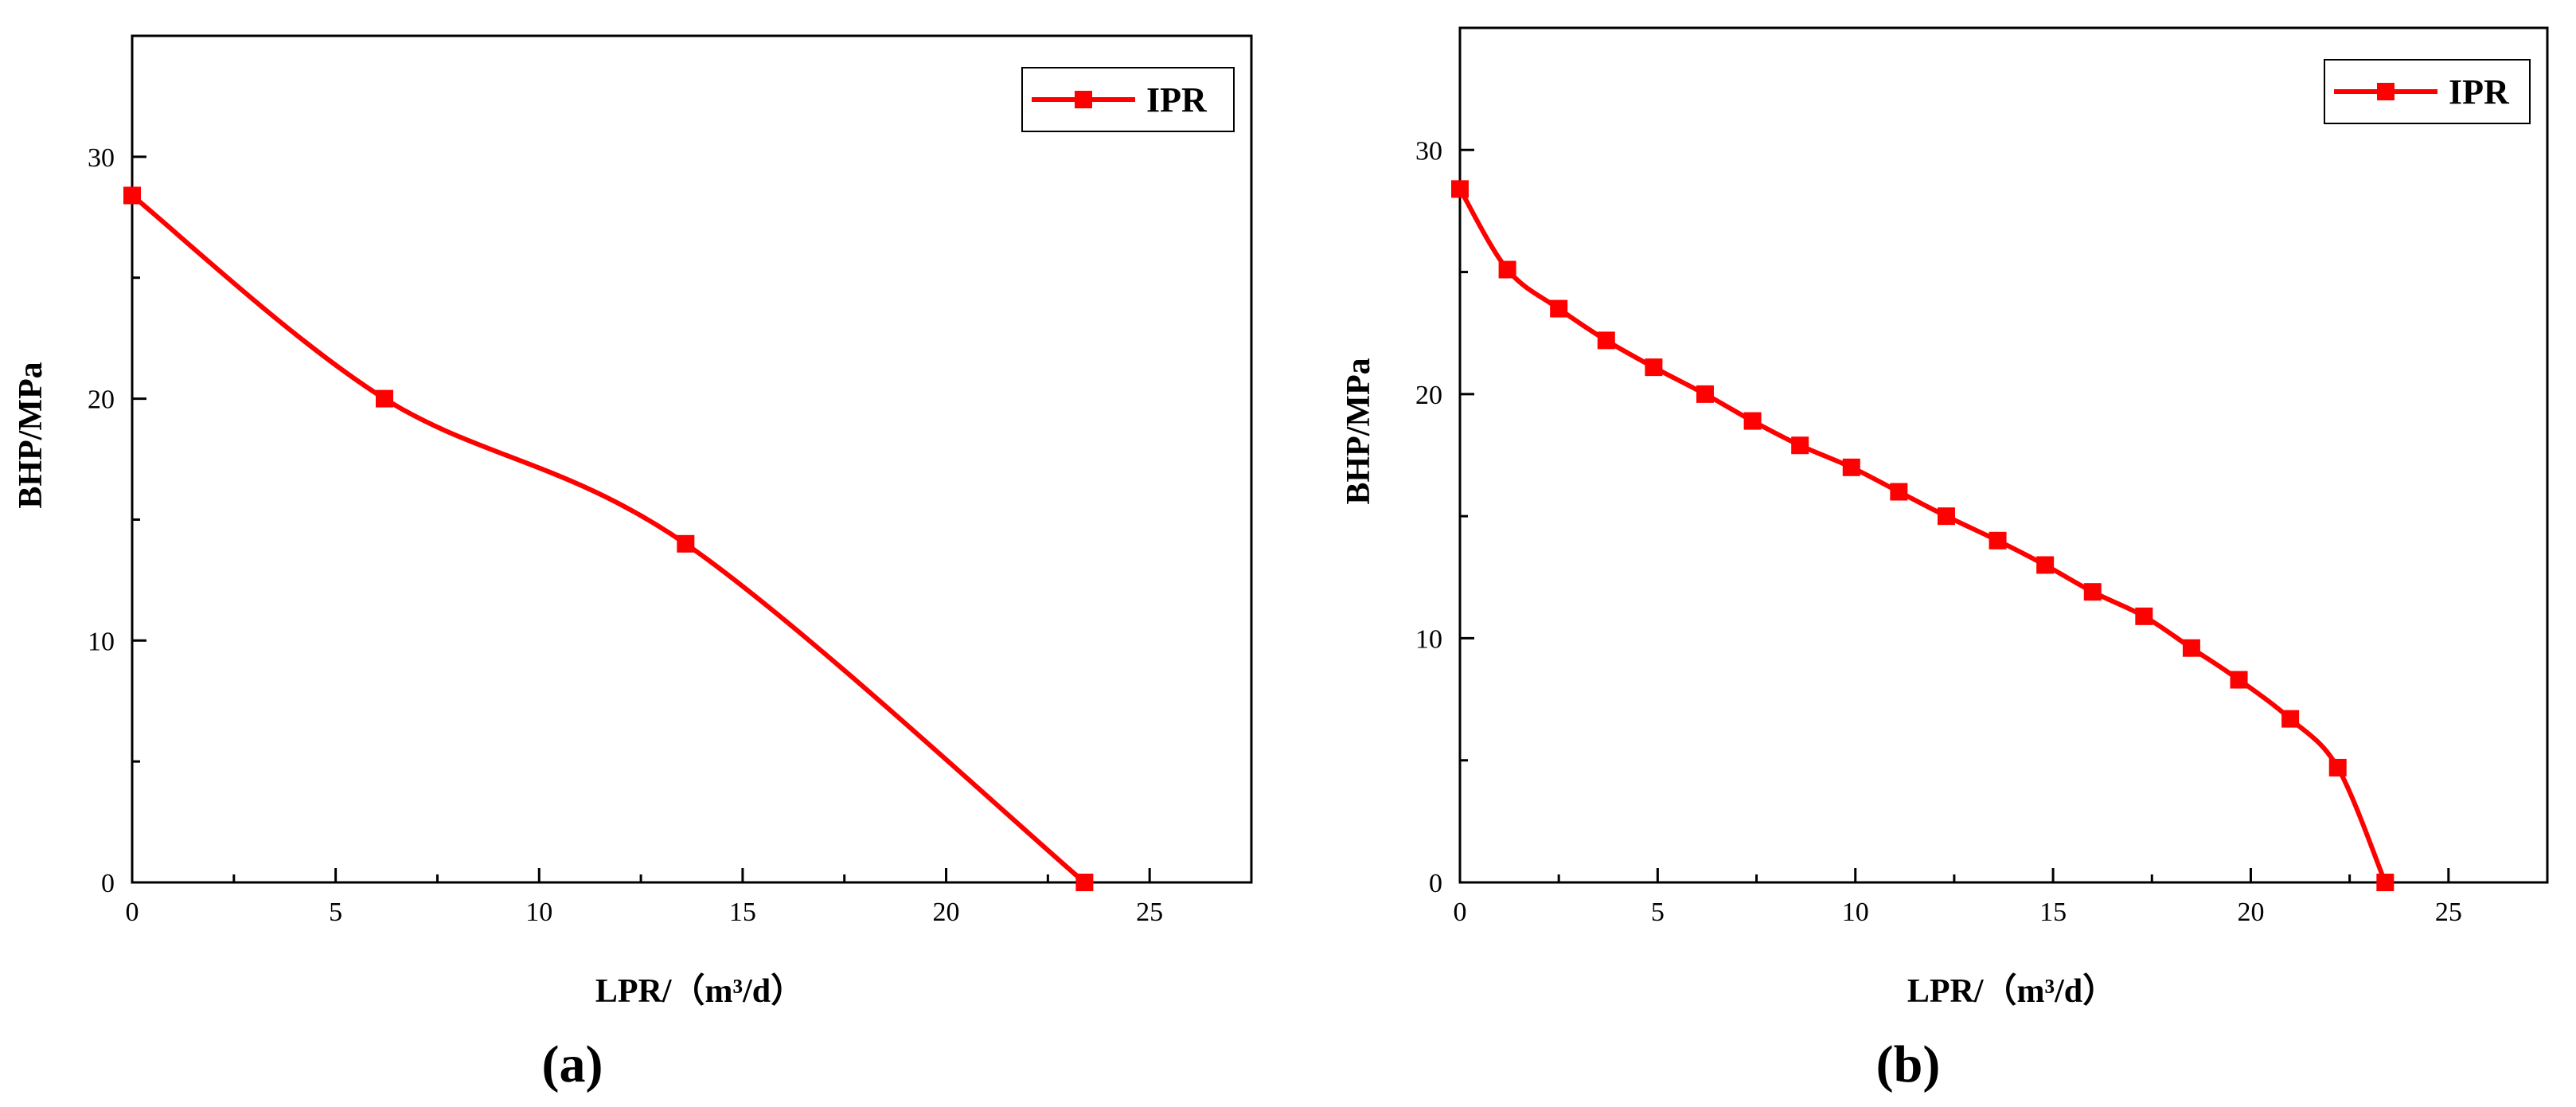 This screenshot has width=2576, height=1107. I want to click on y-tick-label-a: 30, so click(101, 158).